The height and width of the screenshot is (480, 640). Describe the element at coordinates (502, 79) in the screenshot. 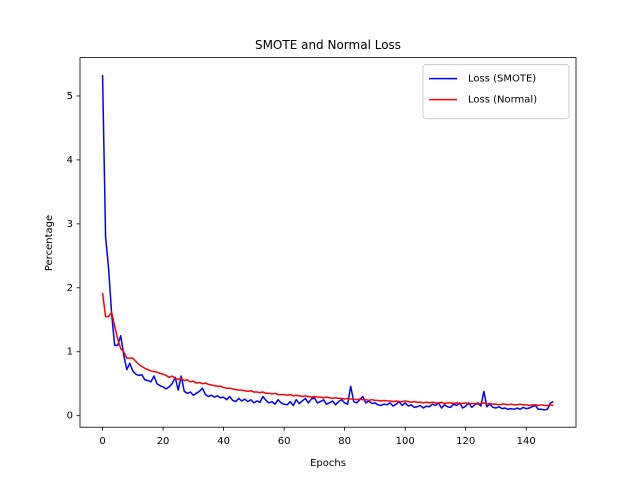

I see `legend-label: Loss (SMOTE)` at that location.